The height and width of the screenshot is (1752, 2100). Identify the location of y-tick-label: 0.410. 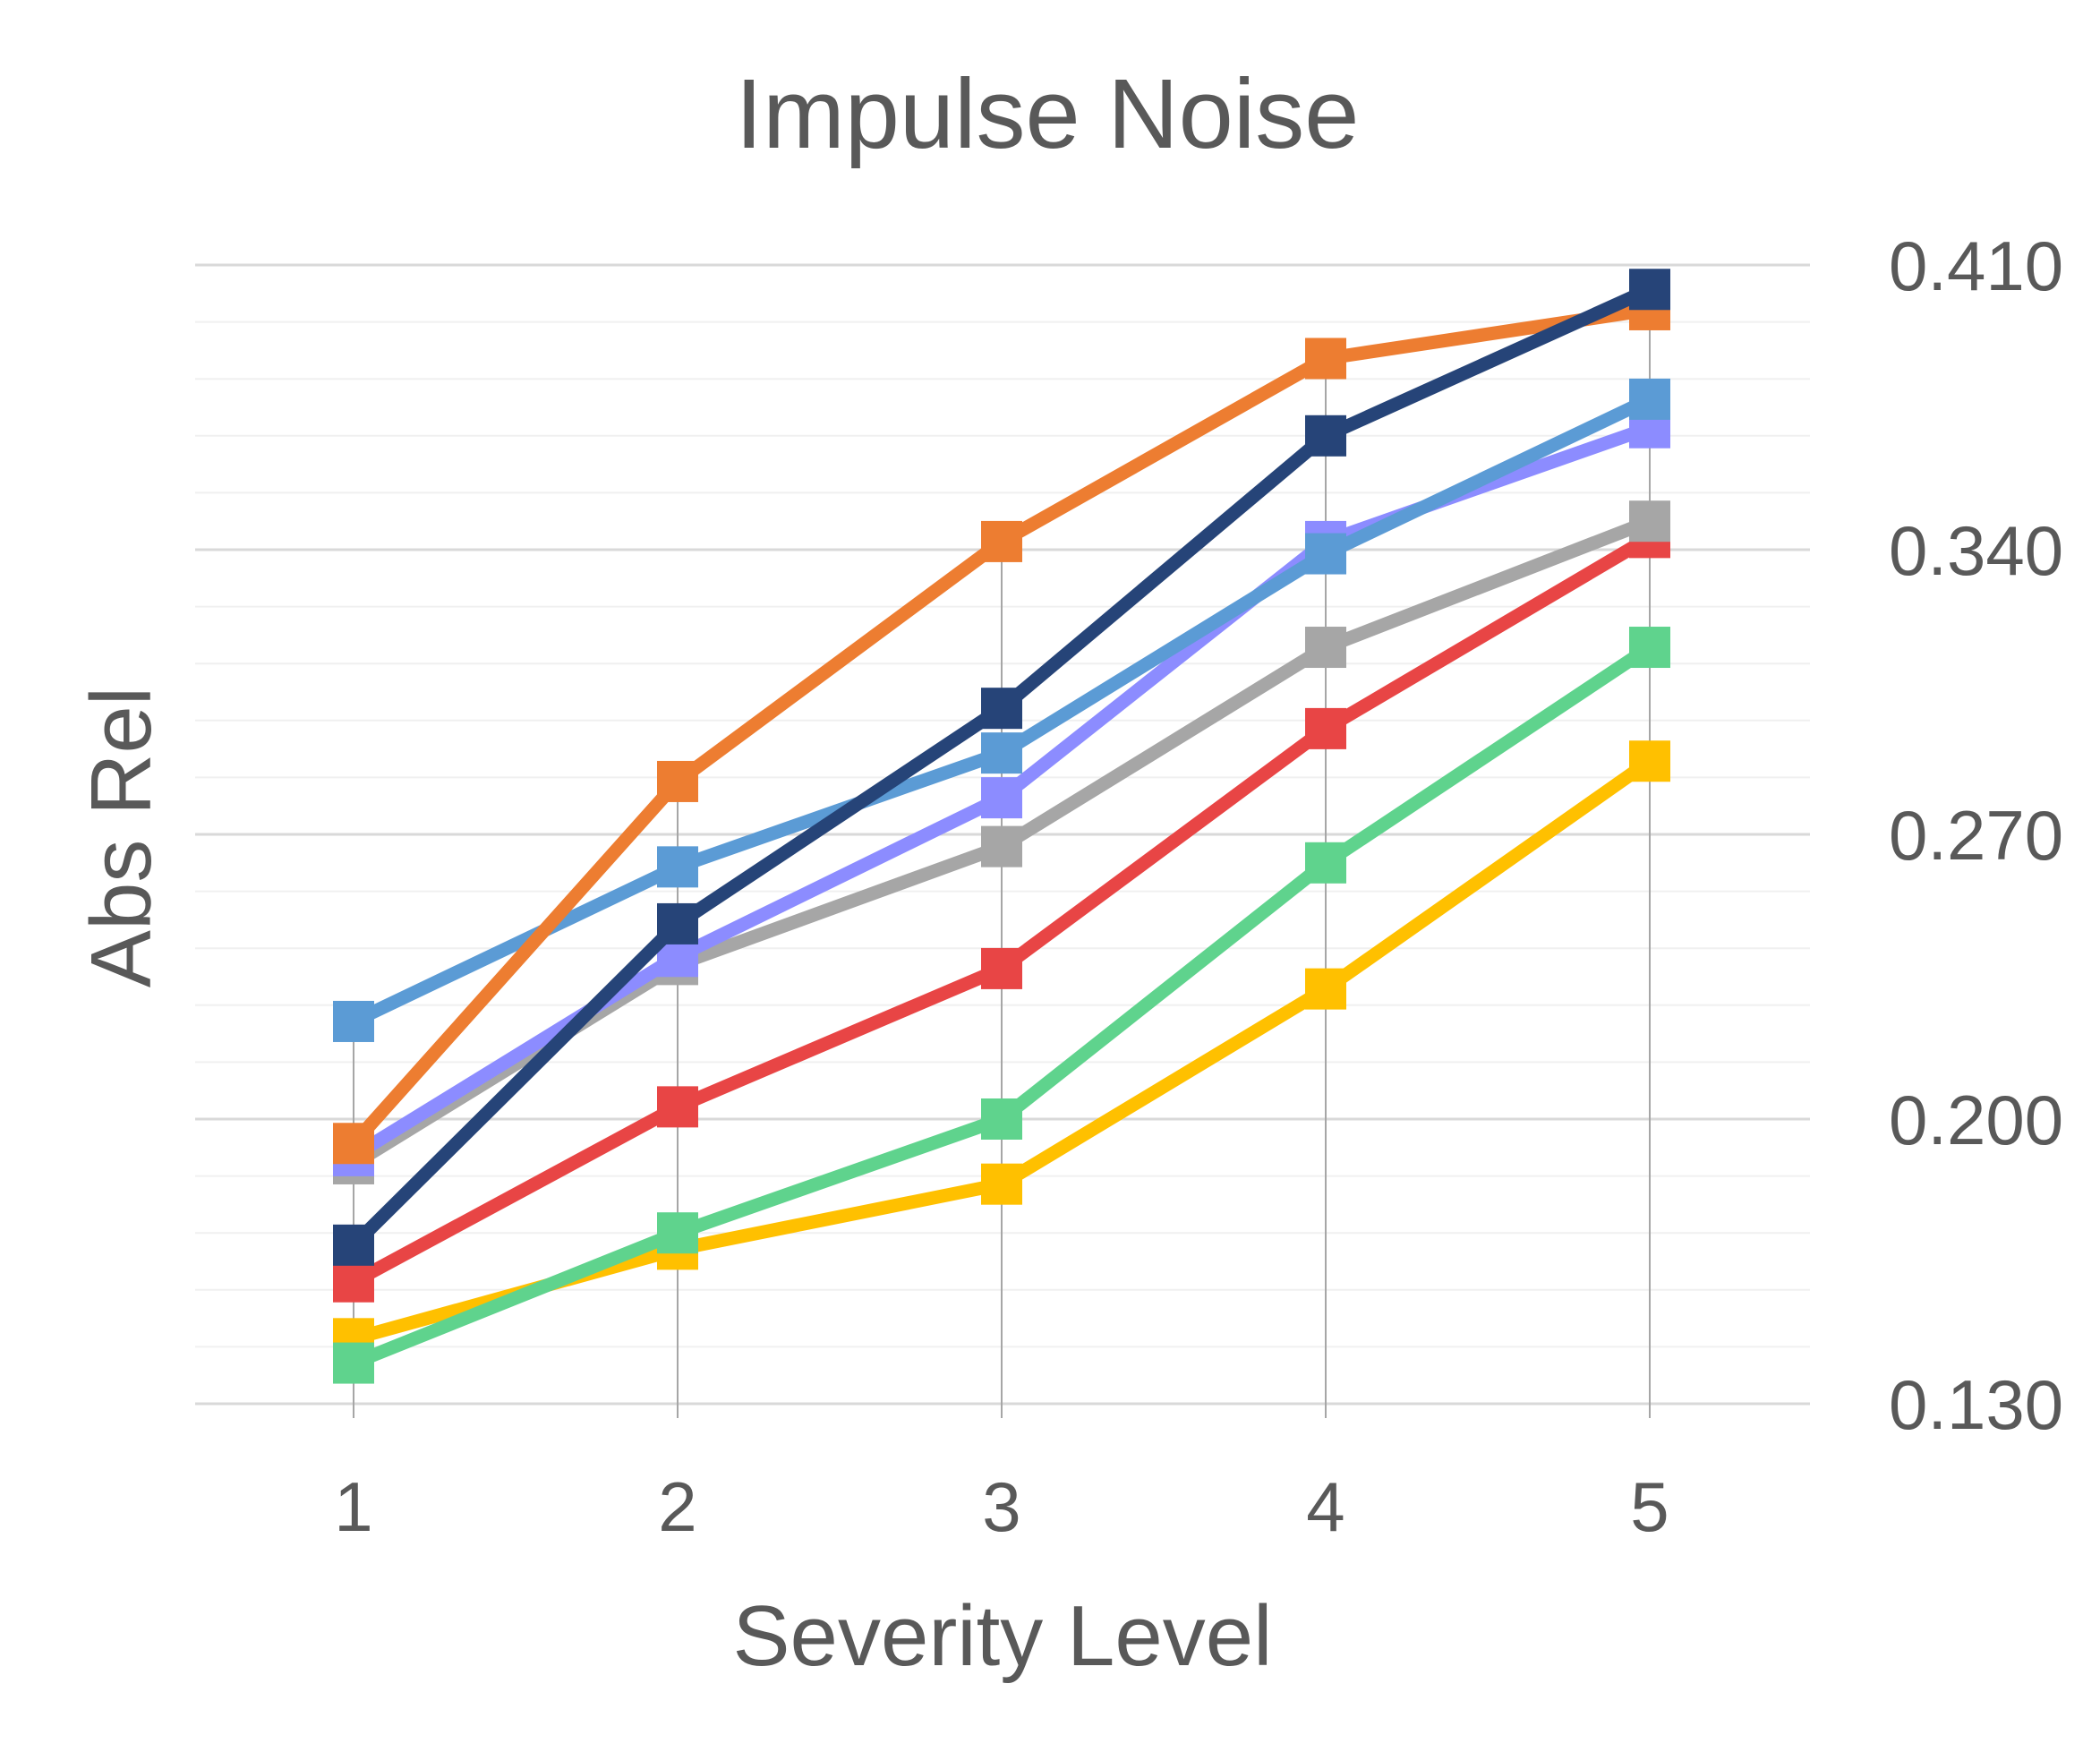
(1976, 265).